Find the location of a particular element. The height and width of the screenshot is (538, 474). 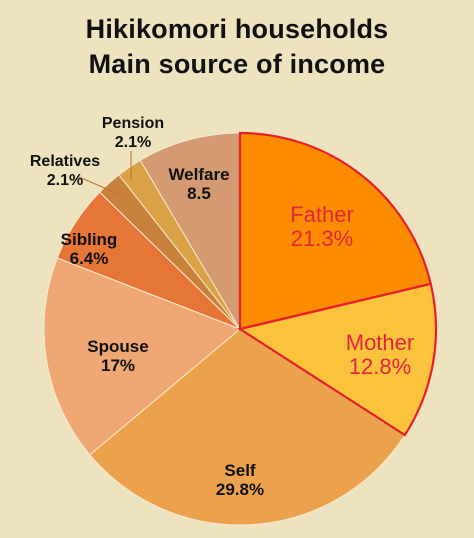

pie-slice-welfare is located at coordinates (190, 231).